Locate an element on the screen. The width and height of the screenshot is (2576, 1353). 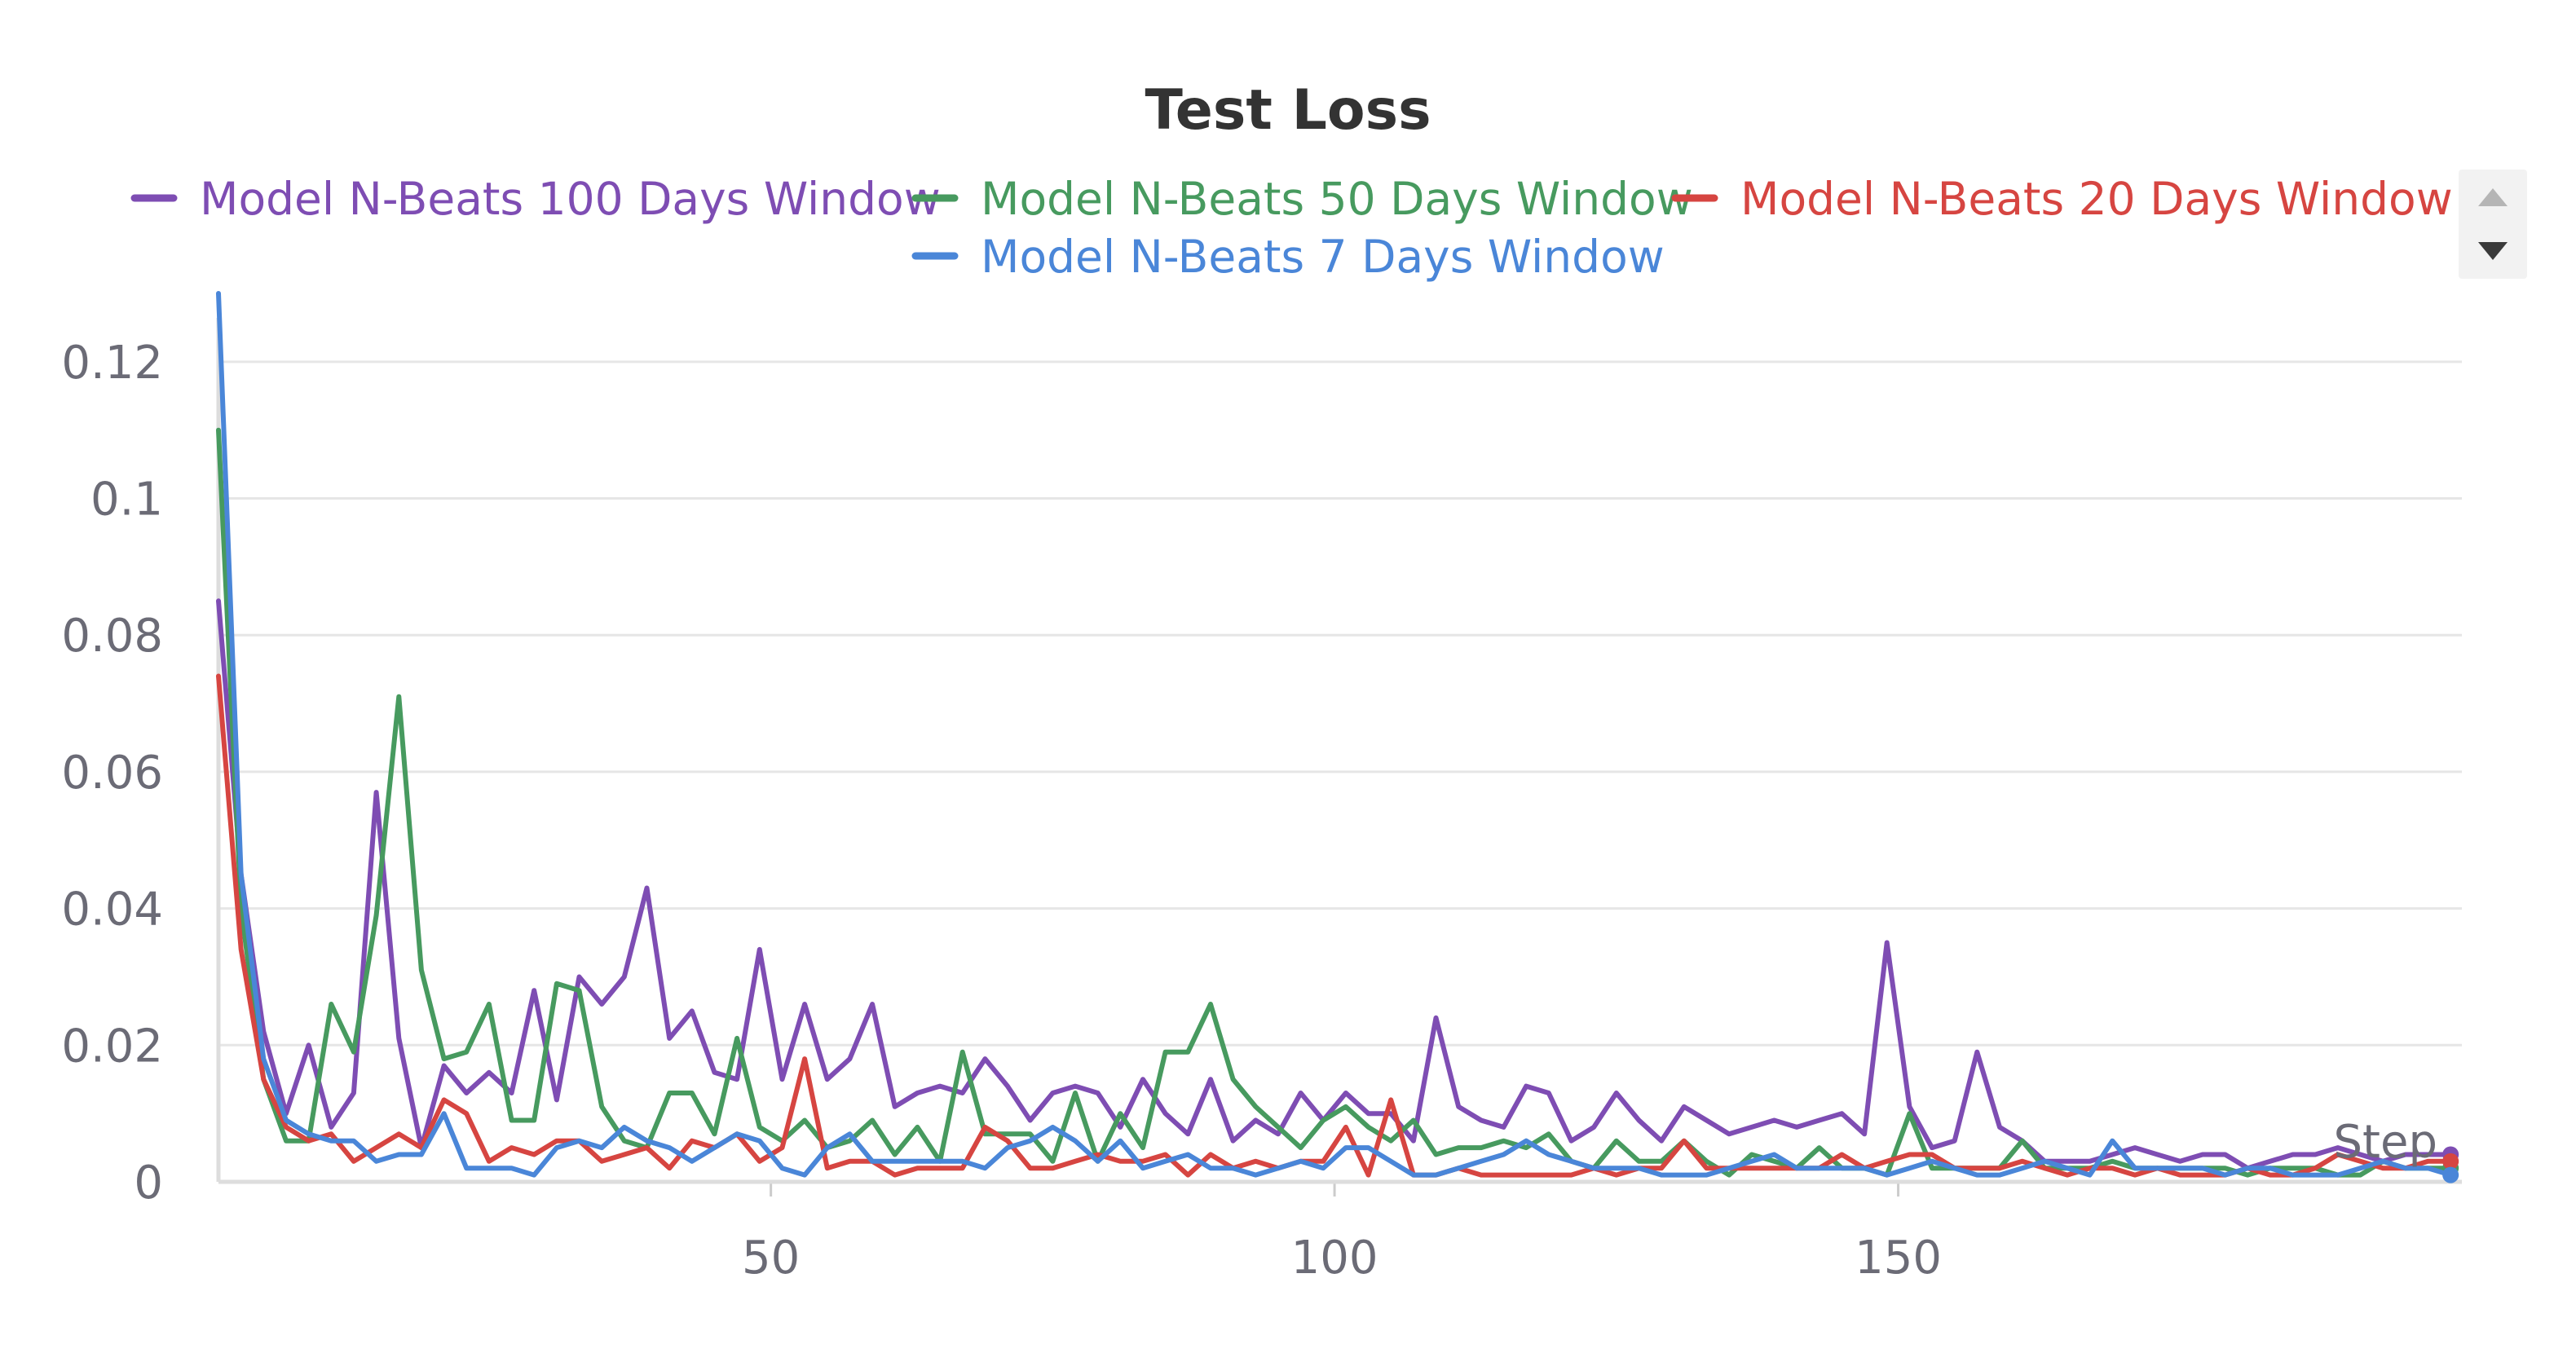
y-tick-label: 0.04 is located at coordinates (112, 910).